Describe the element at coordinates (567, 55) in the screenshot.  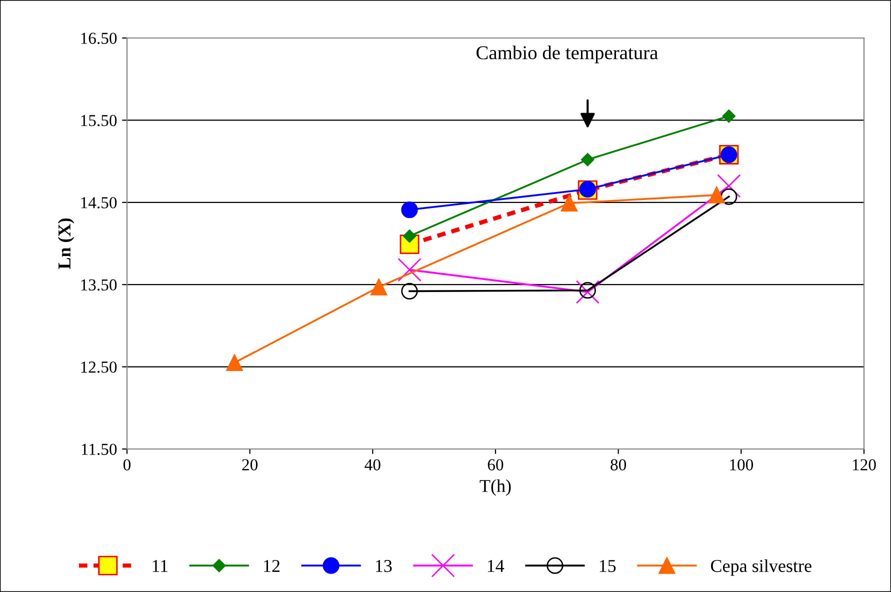
I see `annotation: Cambio de temperatura` at that location.